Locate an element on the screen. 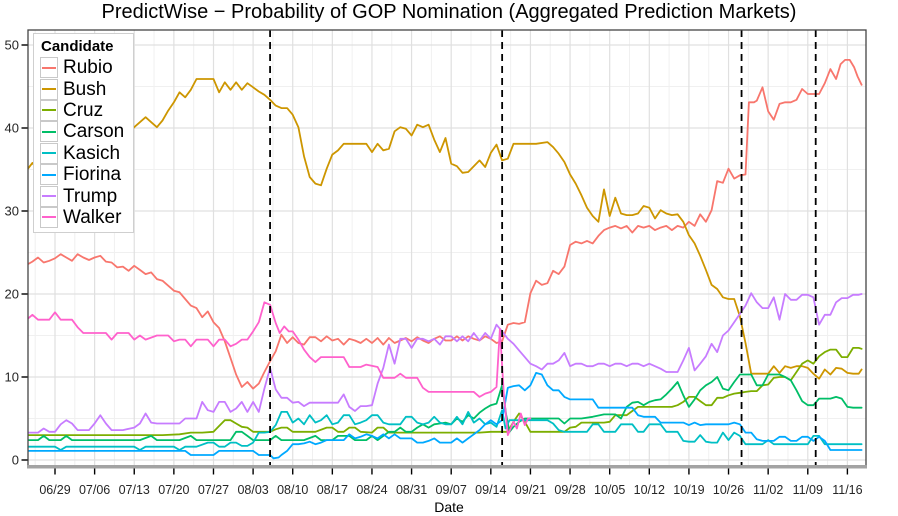  legend-key-line-walker is located at coordinates (49, 217).